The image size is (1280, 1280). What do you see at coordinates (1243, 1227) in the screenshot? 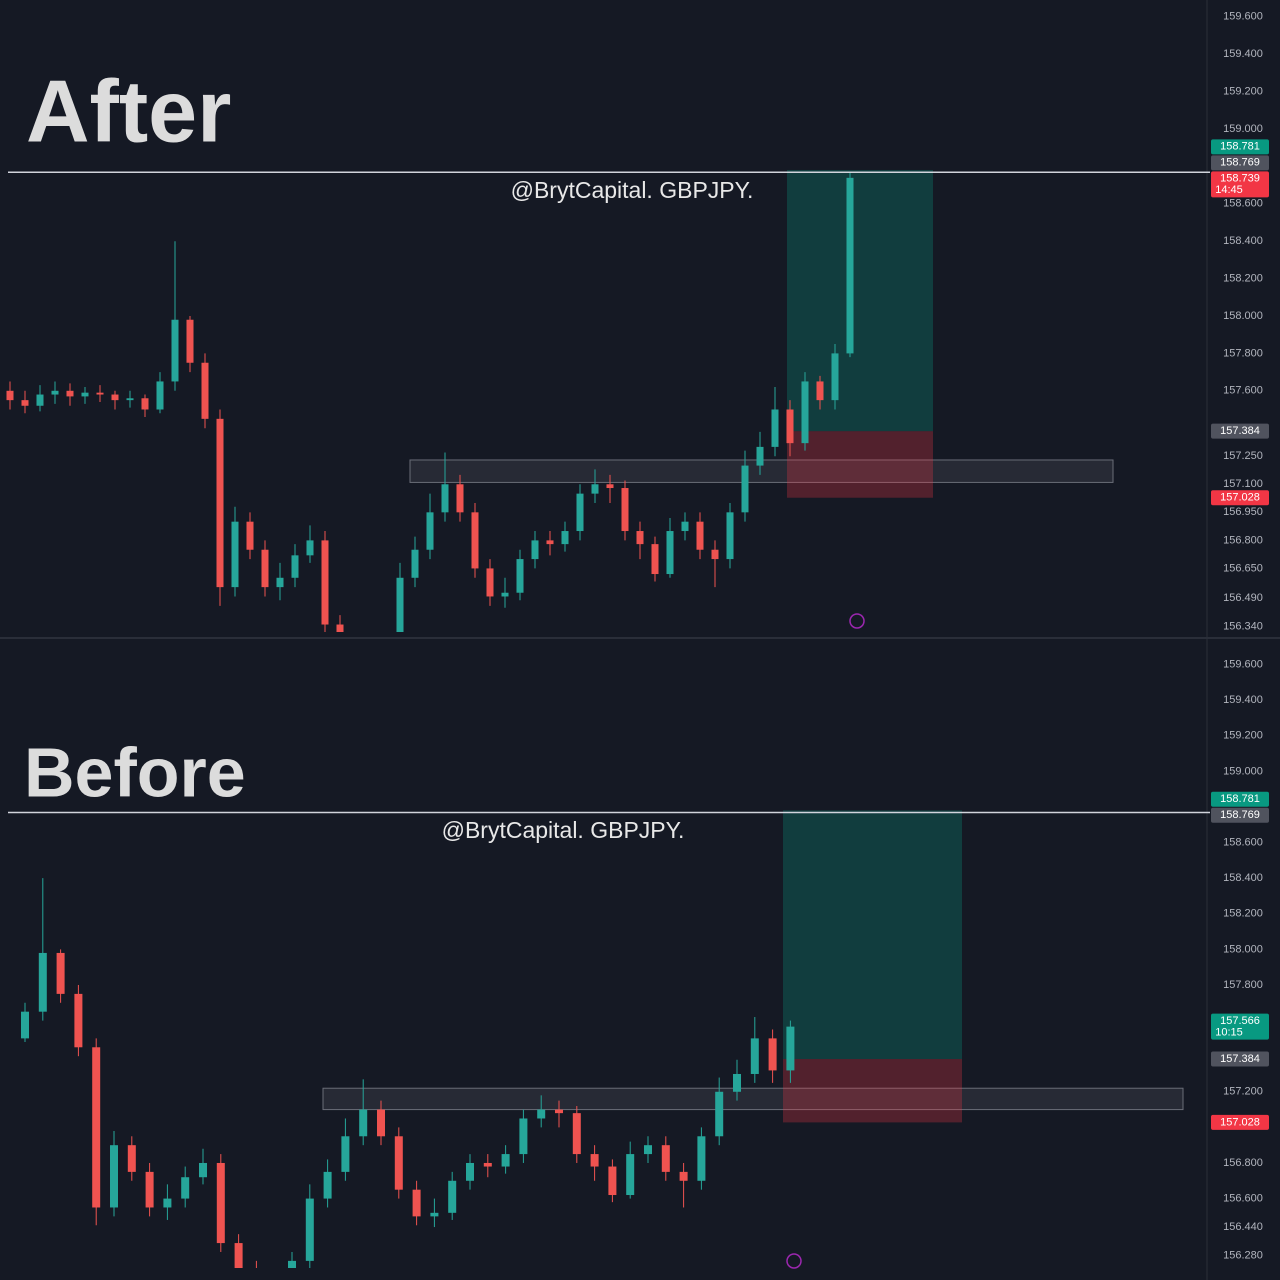
I see `y-tick-label: 156.440` at bounding box center [1243, 1227].